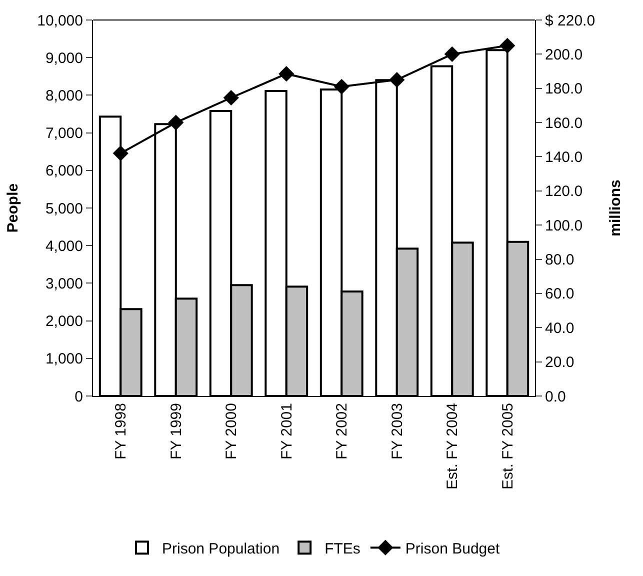 The width and height of the screenshot is (643, 576). I want to click on y2-tick-label: $ 220.0, so click(570, 21).